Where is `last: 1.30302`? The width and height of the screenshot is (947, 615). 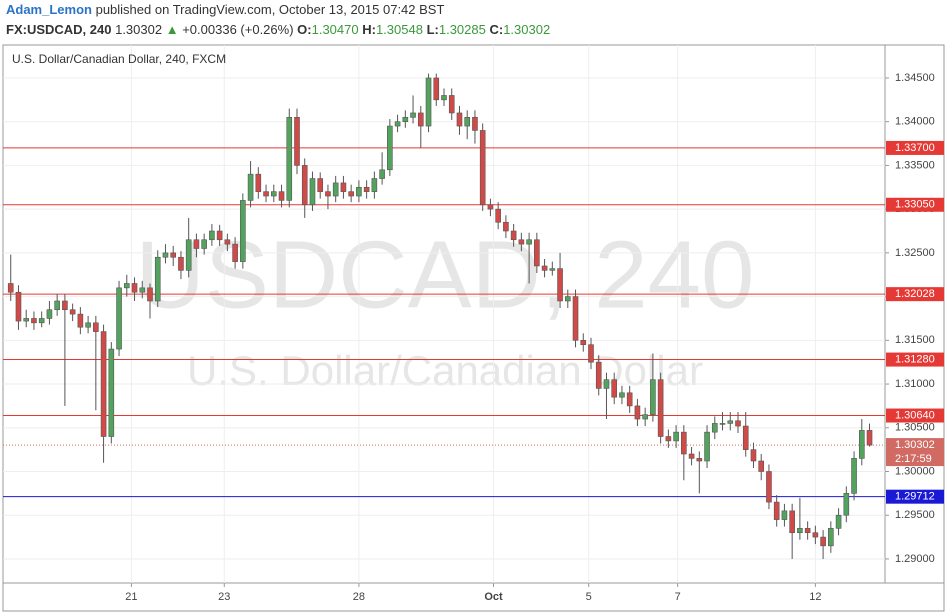 last: 1.30302 is located at coordinates (139, 29).